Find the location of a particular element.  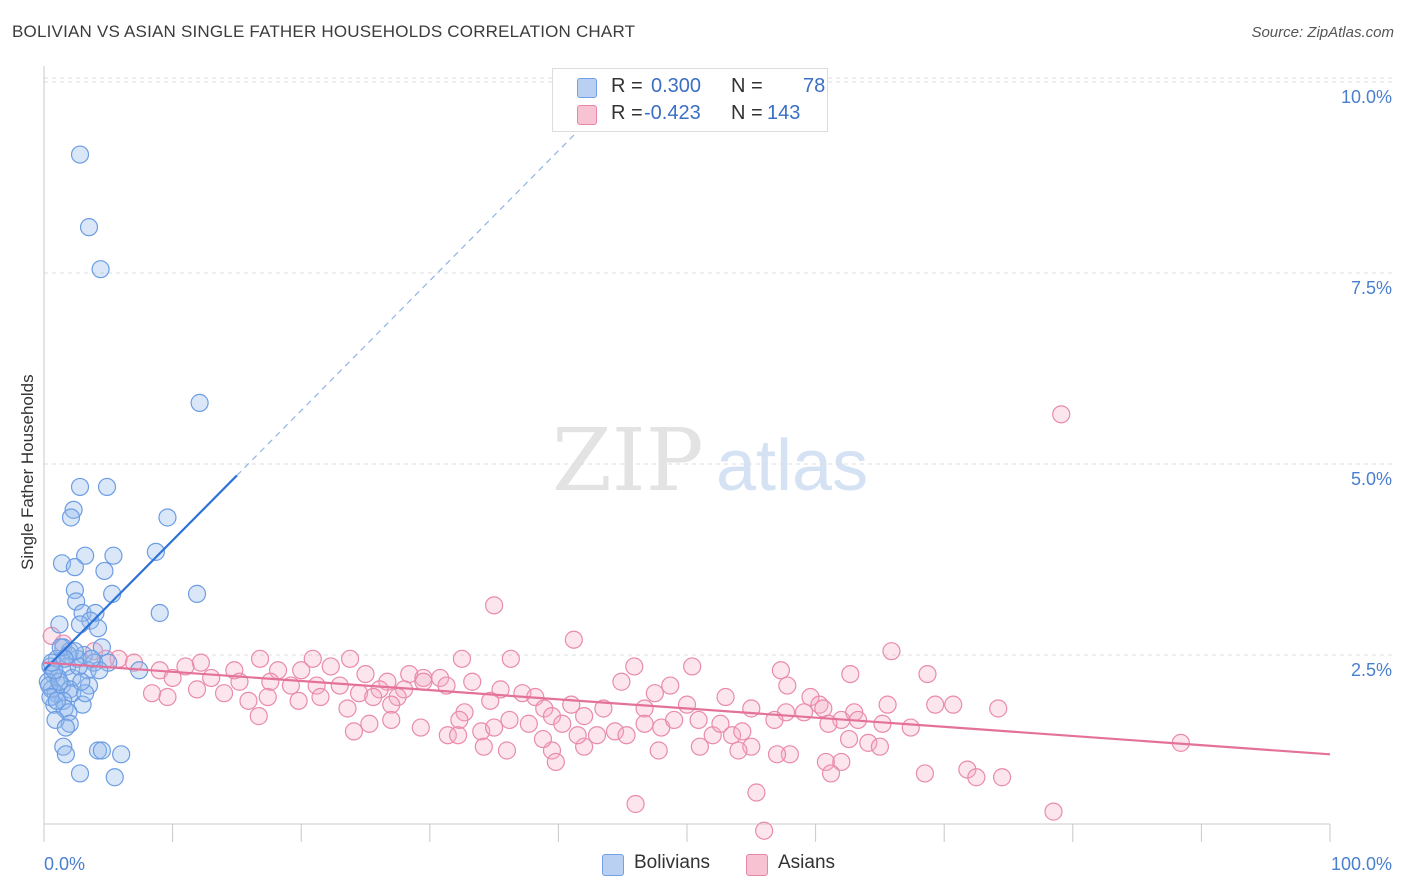

y-tick-label: 5.0% is located at coordinates (1371, 479).